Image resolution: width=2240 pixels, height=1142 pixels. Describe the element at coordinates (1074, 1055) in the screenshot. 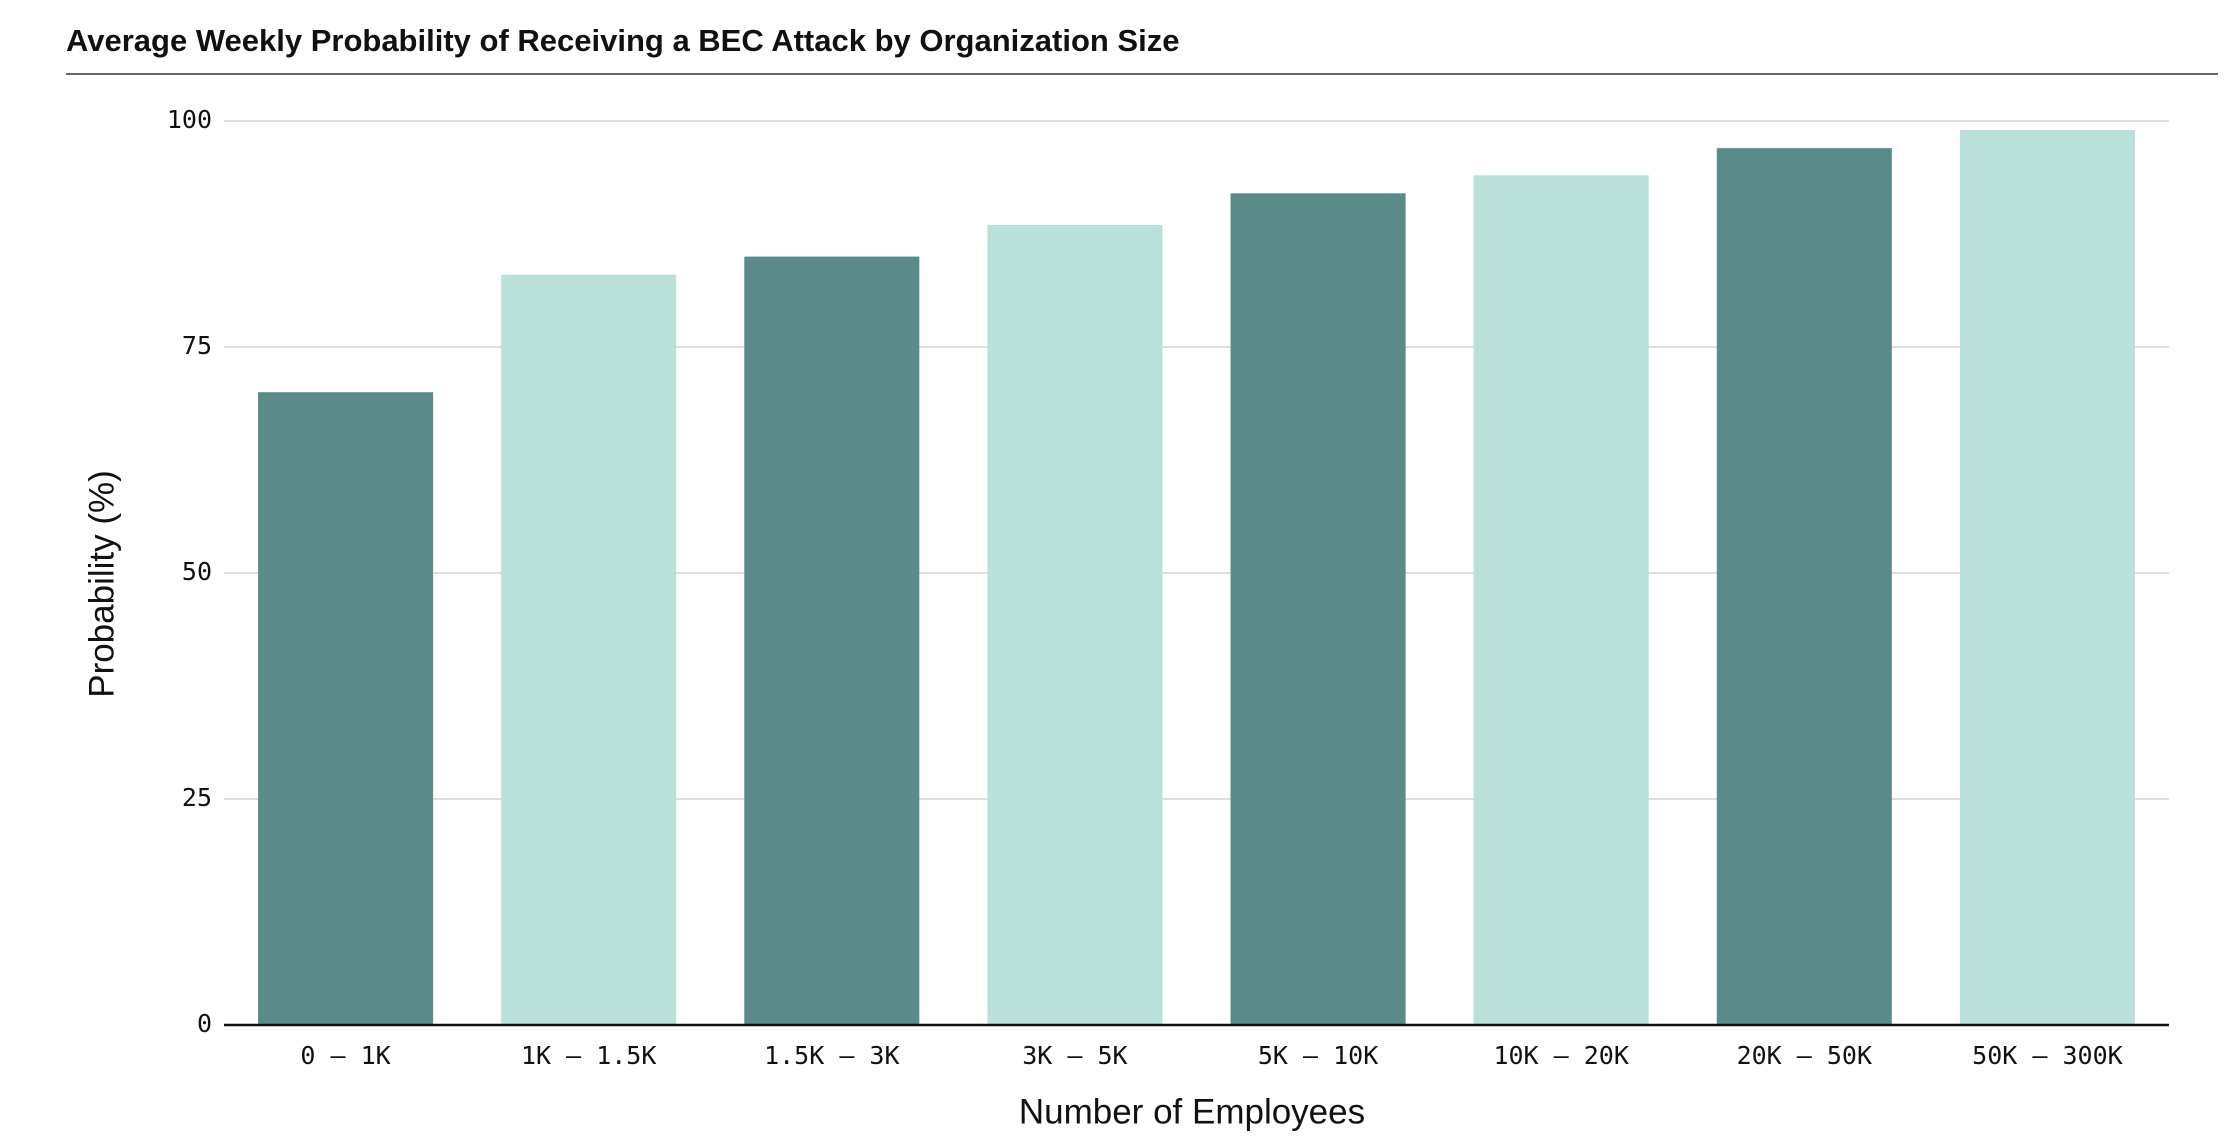

I see `x-tick-label: 3K – 5K` at that location.